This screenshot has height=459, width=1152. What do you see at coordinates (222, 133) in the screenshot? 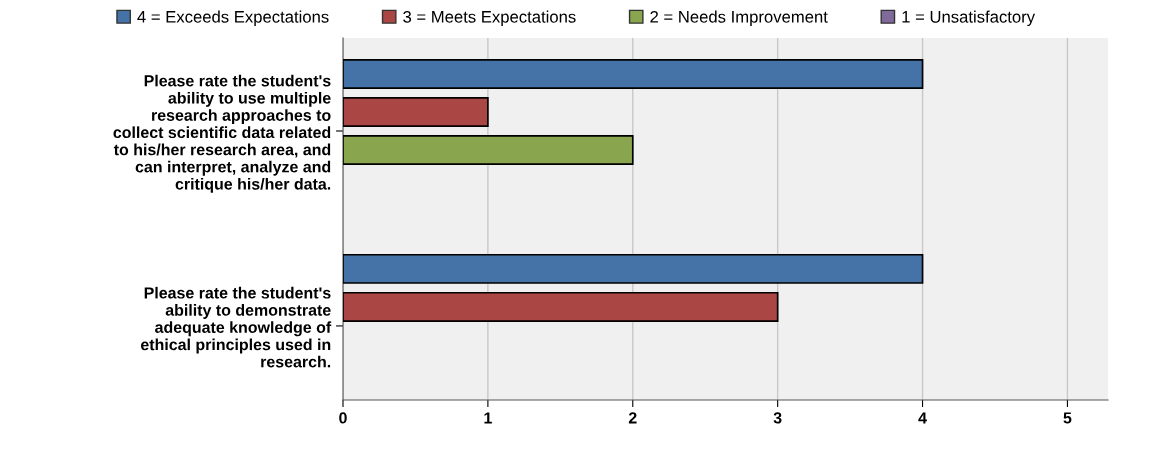
I see `y-tick-label: Please rate the student's ability to use multiple research approaches to collect scientific data related to his/her research area, and can interpret, analyze and critique his/her data.` at bounding box center [222, 133].